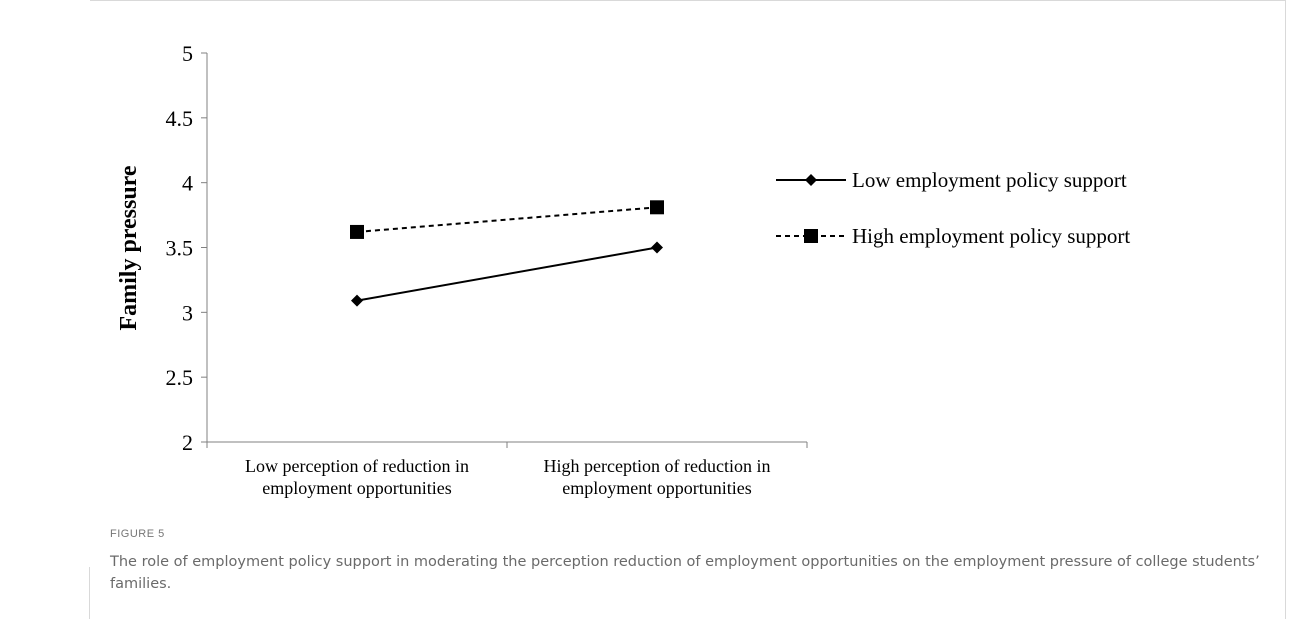 The width and height of the screenshot is (1290, 621). I want to click on y-tick-label: 5, so click(187, 53).